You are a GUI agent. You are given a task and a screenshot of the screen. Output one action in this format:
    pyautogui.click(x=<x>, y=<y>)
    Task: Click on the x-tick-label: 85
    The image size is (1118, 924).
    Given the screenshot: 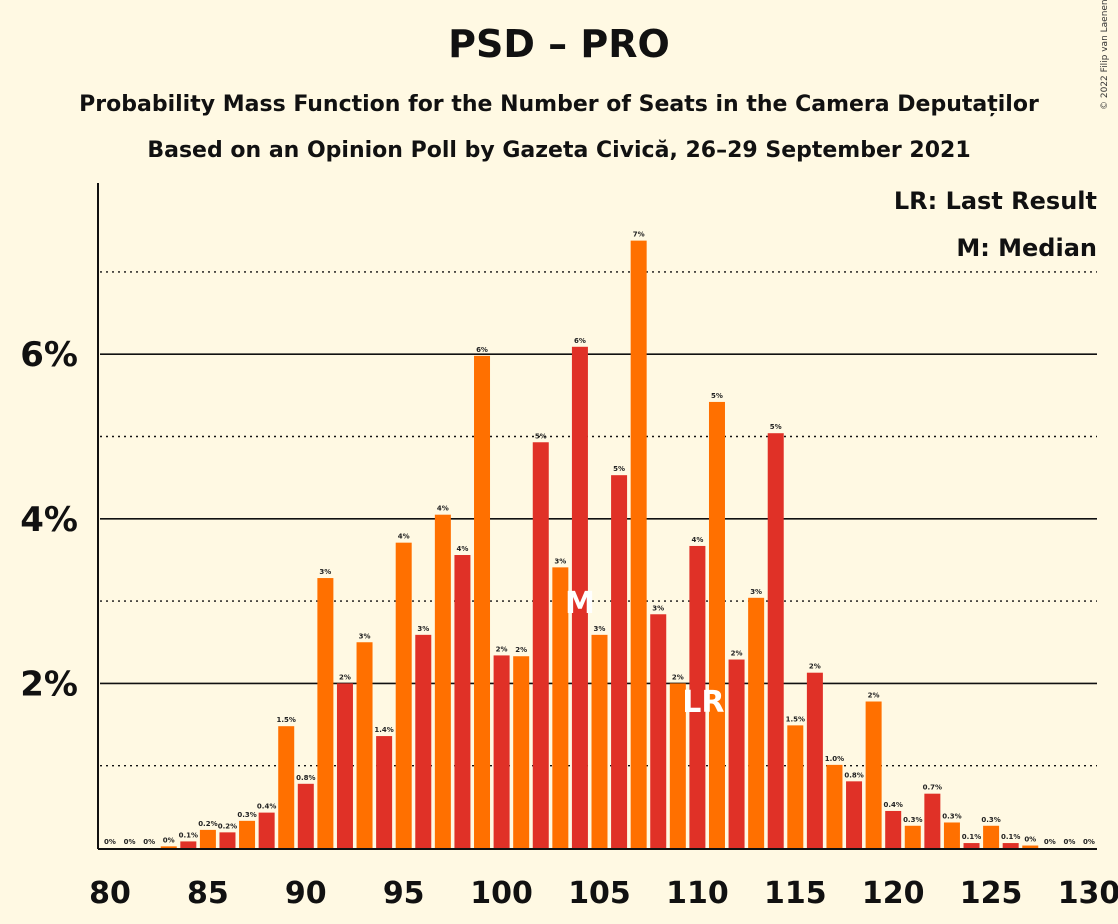 What is the action you would take?
    pyautogui.click(x=208, y=893)
    